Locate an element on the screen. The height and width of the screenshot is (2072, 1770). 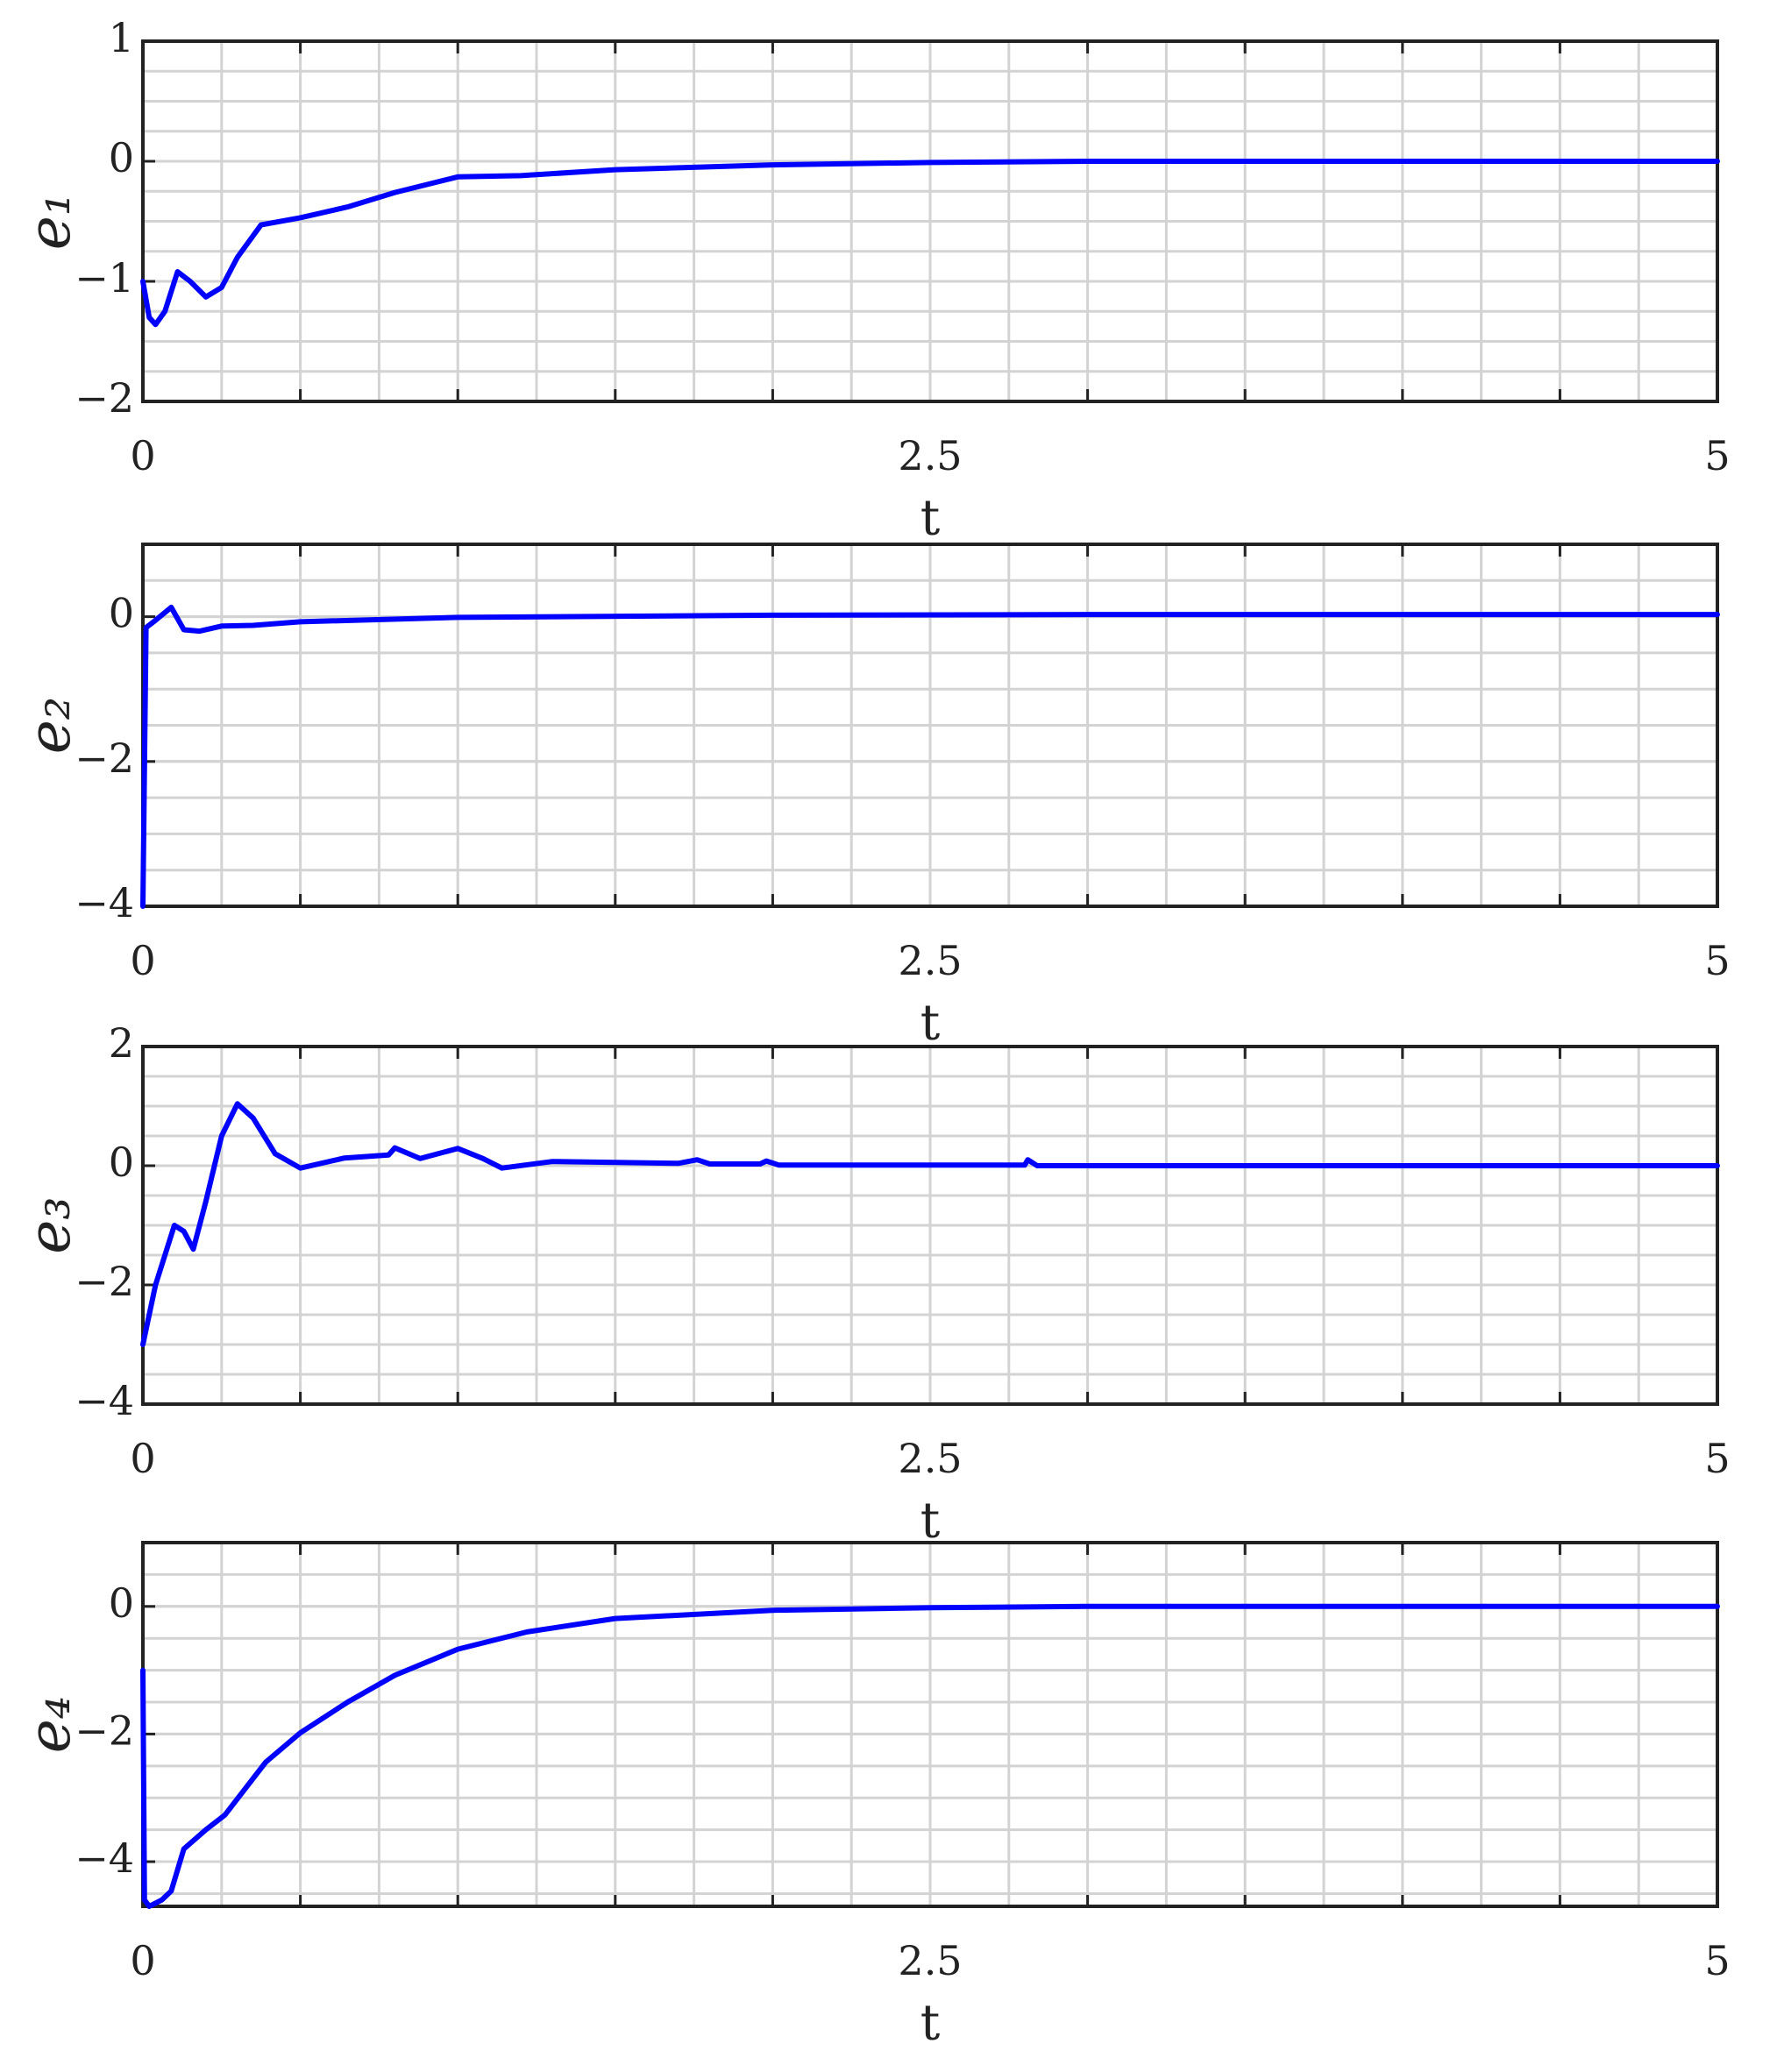
y-axis-label: e₁ is located at coordinates (49, 222).